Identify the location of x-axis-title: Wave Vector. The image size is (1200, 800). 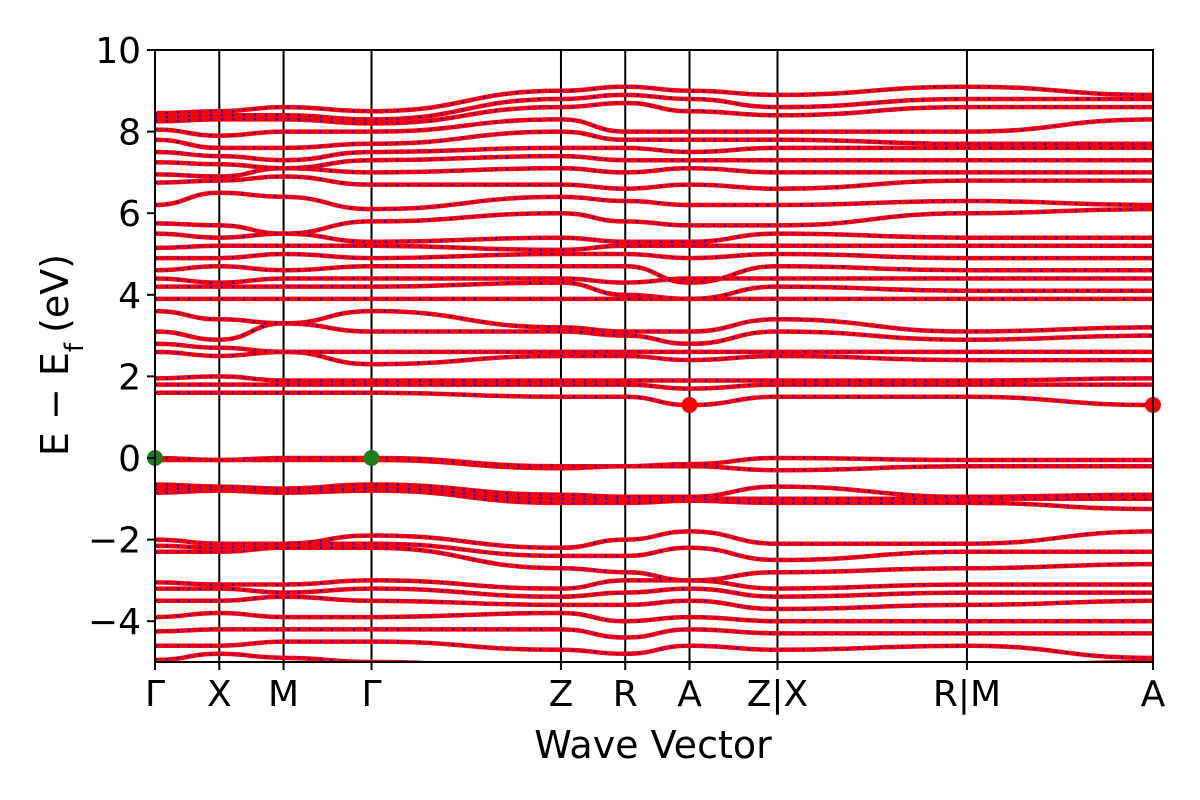
(653, 745).